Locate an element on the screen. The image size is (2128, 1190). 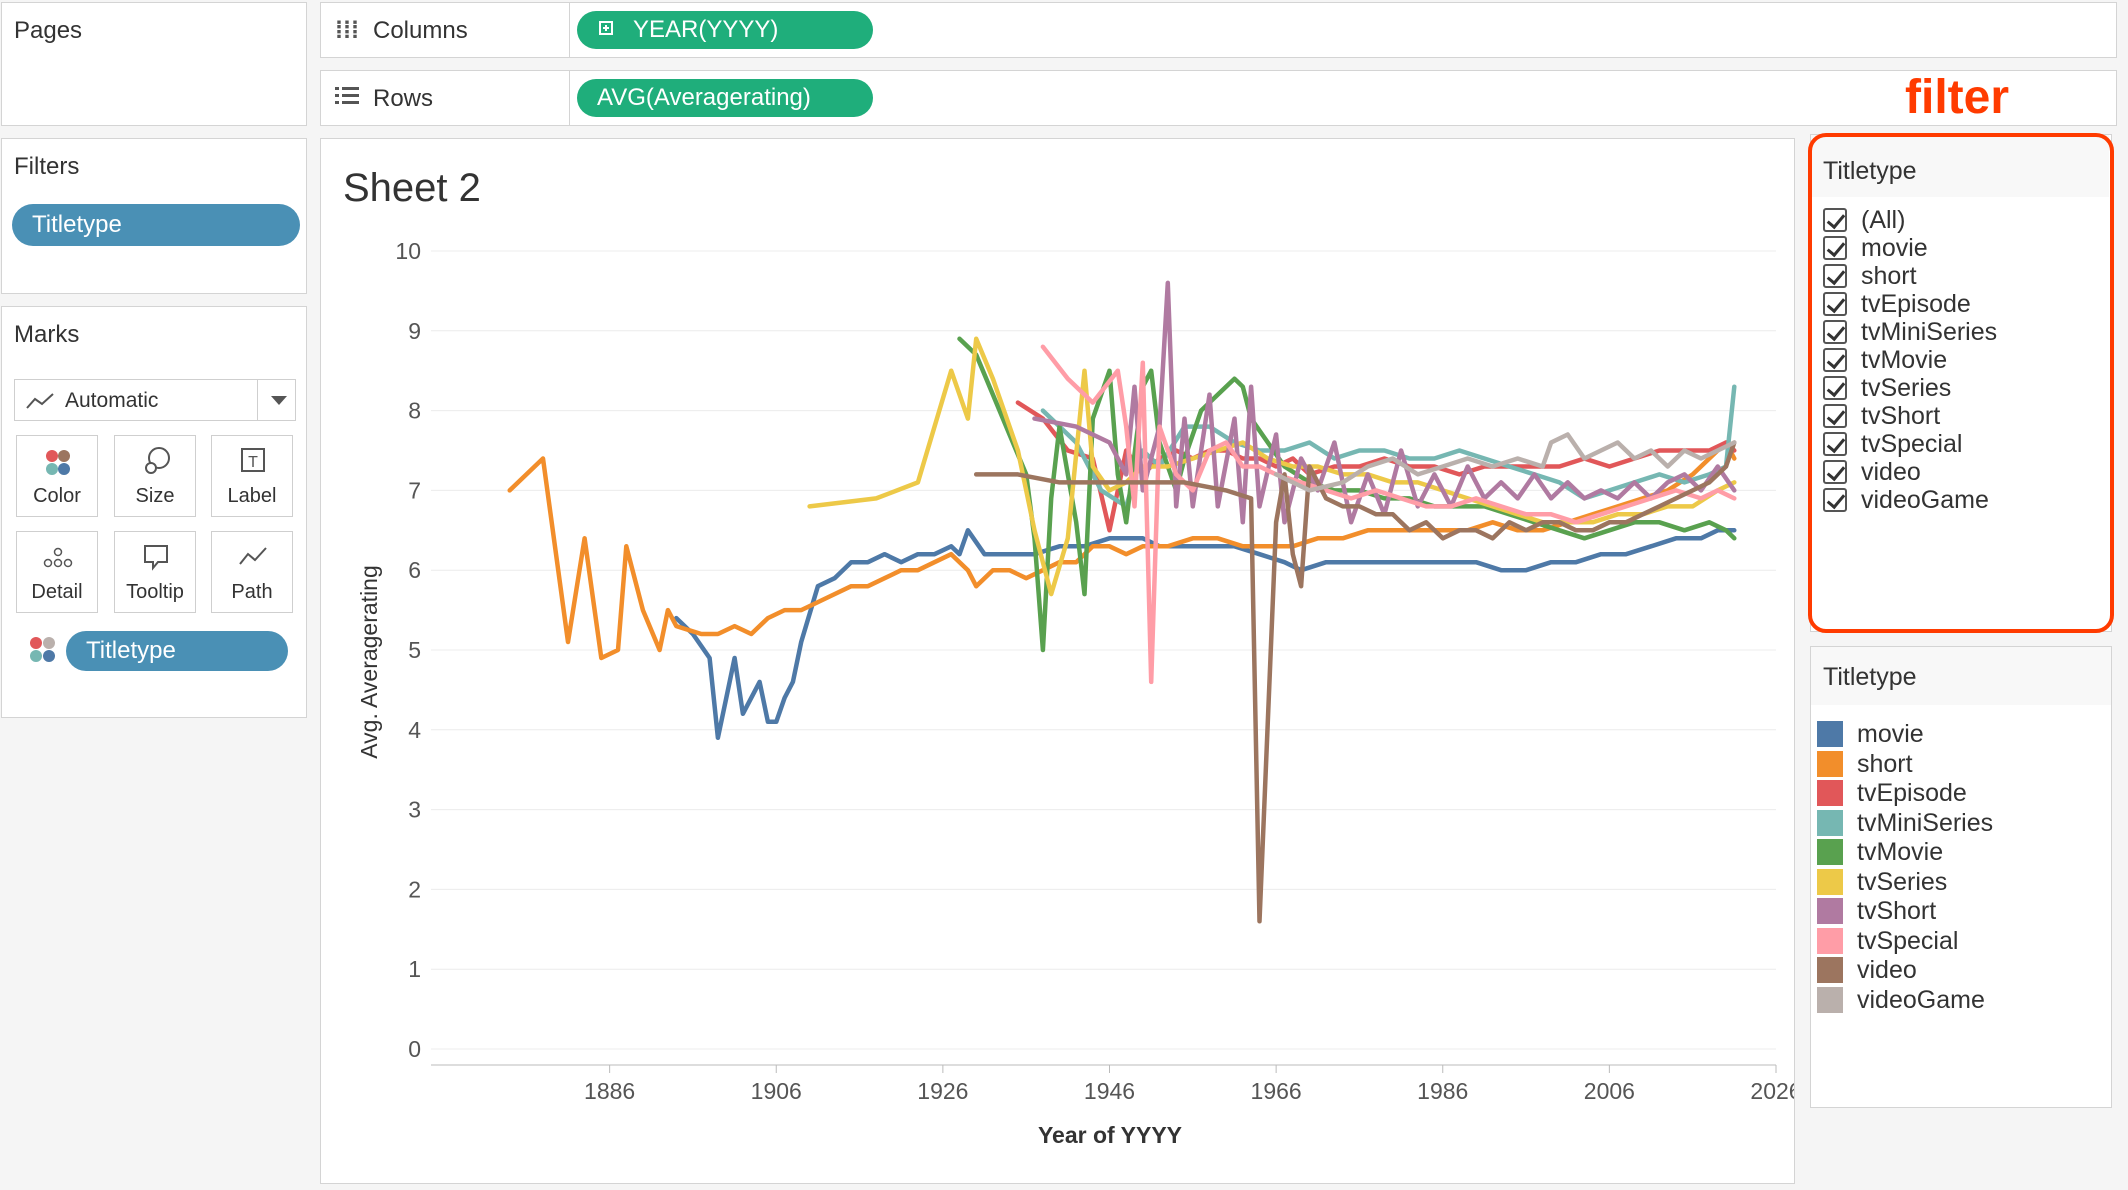
filter-item: tvSpecial is located at coordinates (1892, 444).